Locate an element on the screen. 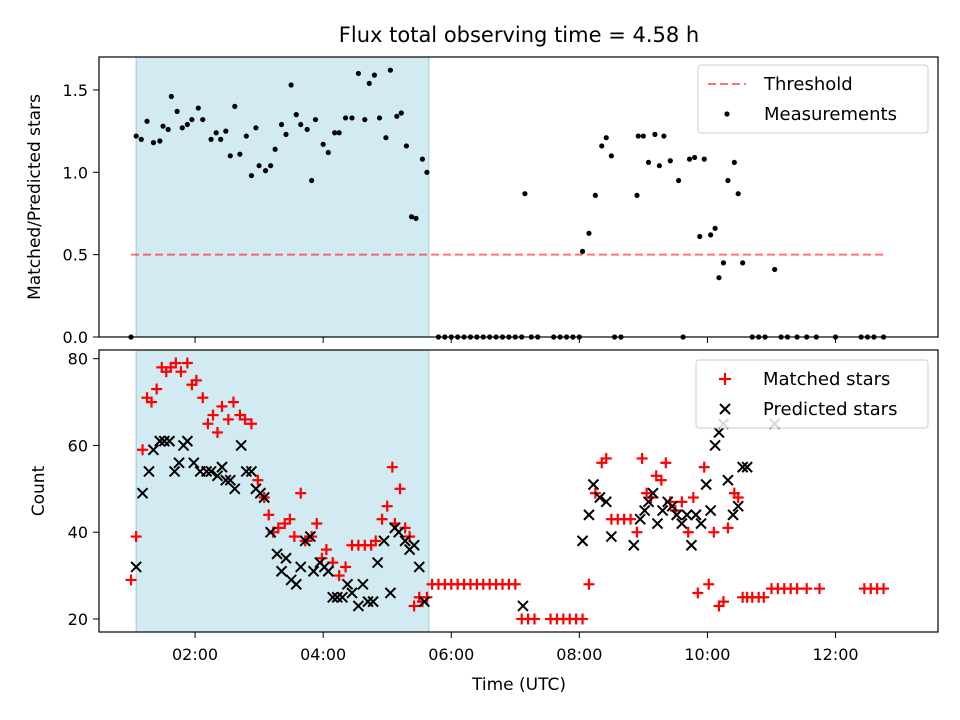  bottom-y-tick-label: 80 is located at coordinates (78, 359).